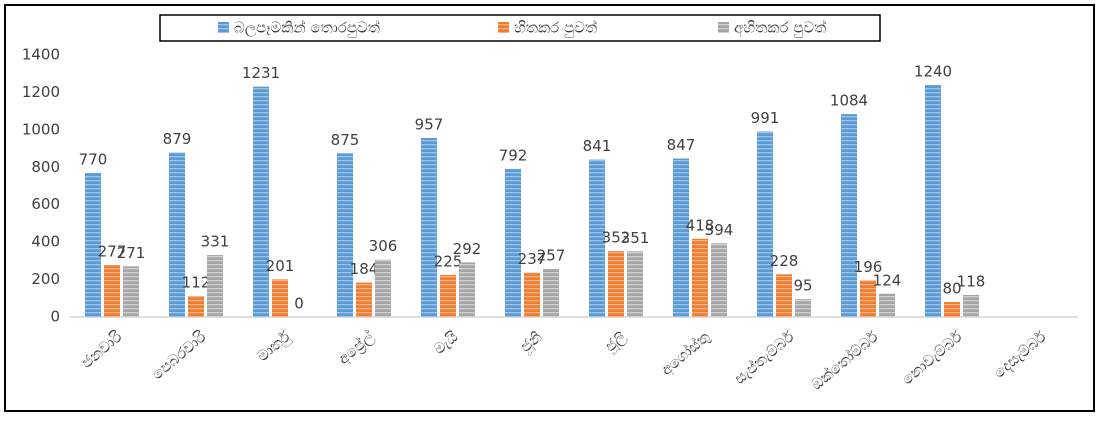 The height and width of the screenshot is (421, 1101). I want to click on x-tick-label: අගෝස්තු, so click(685, 354).